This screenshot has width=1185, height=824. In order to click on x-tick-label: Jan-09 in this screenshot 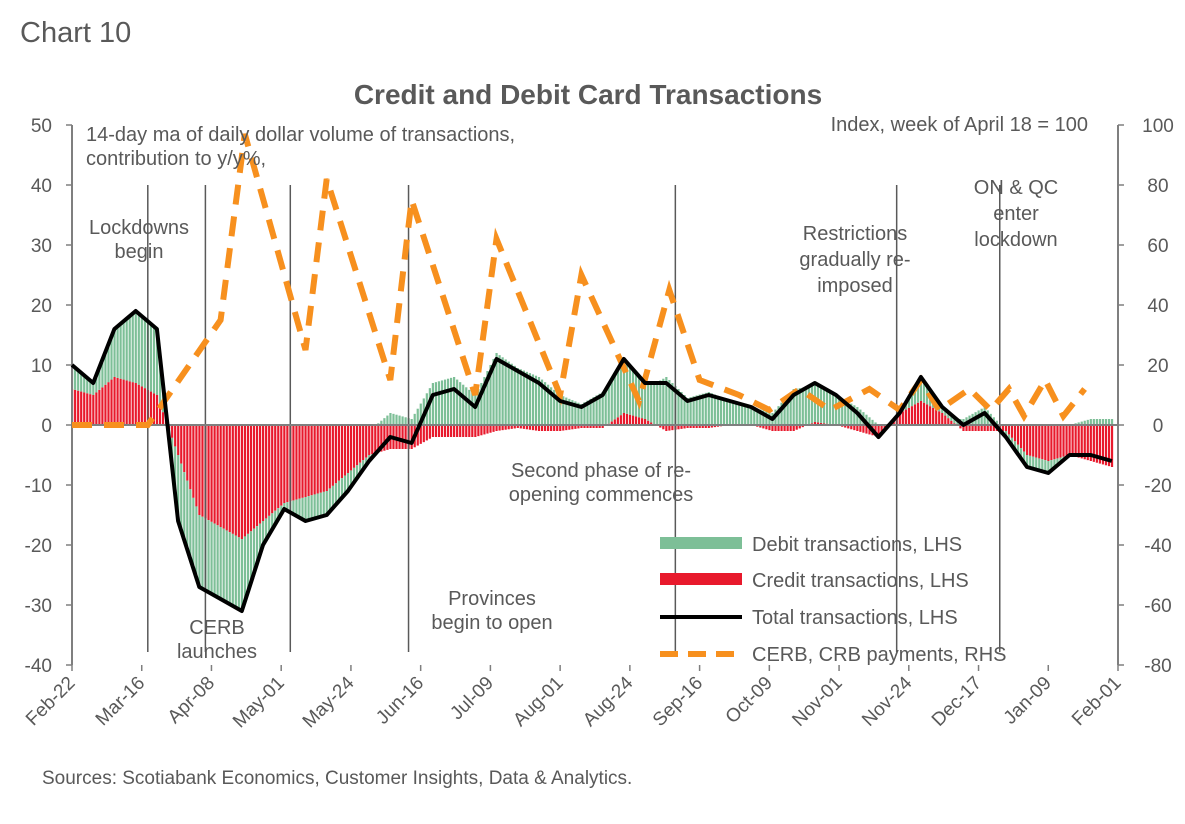, I will do `click(1028, 701)`.